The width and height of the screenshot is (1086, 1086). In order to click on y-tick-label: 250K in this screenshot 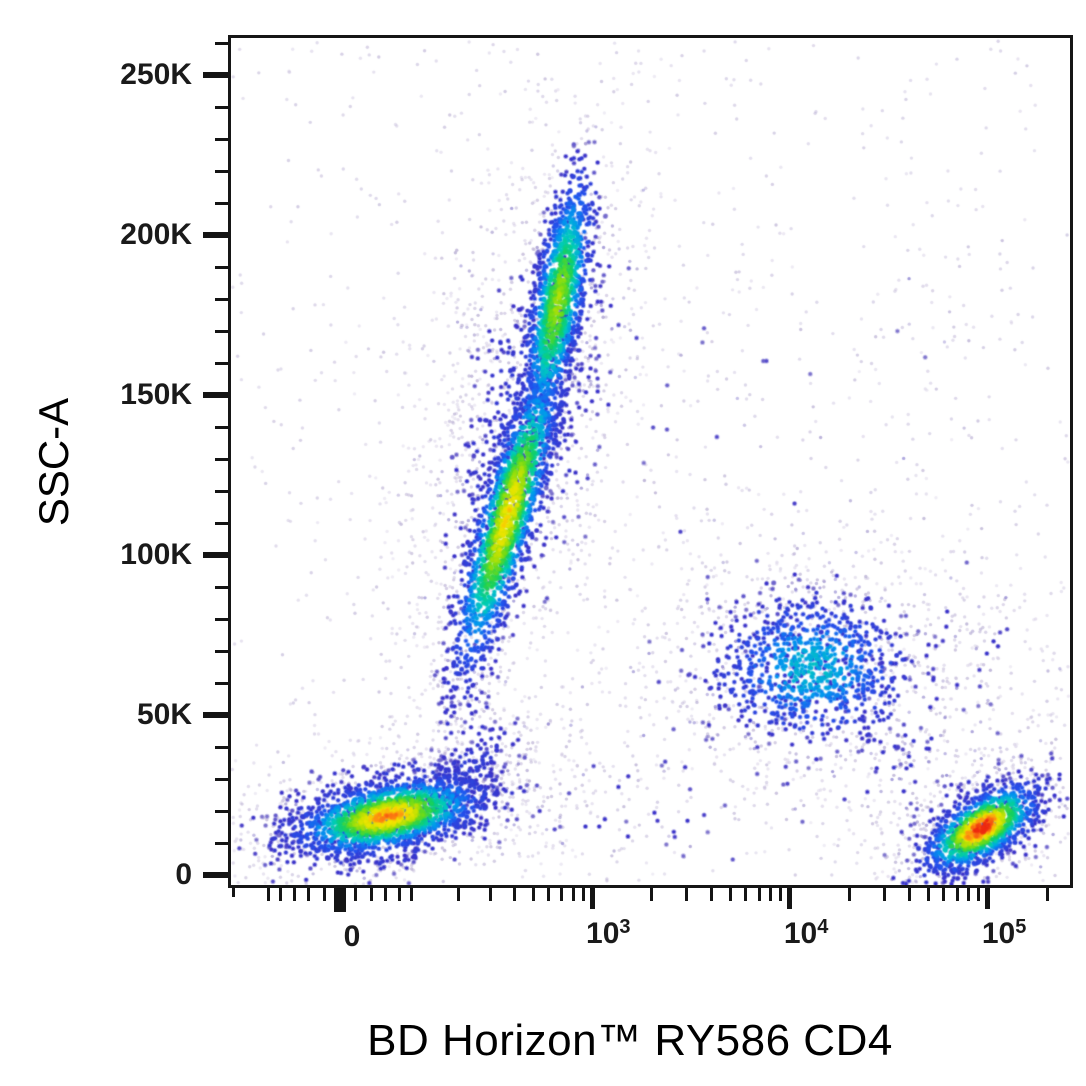, I will do `click(156, 74)`.